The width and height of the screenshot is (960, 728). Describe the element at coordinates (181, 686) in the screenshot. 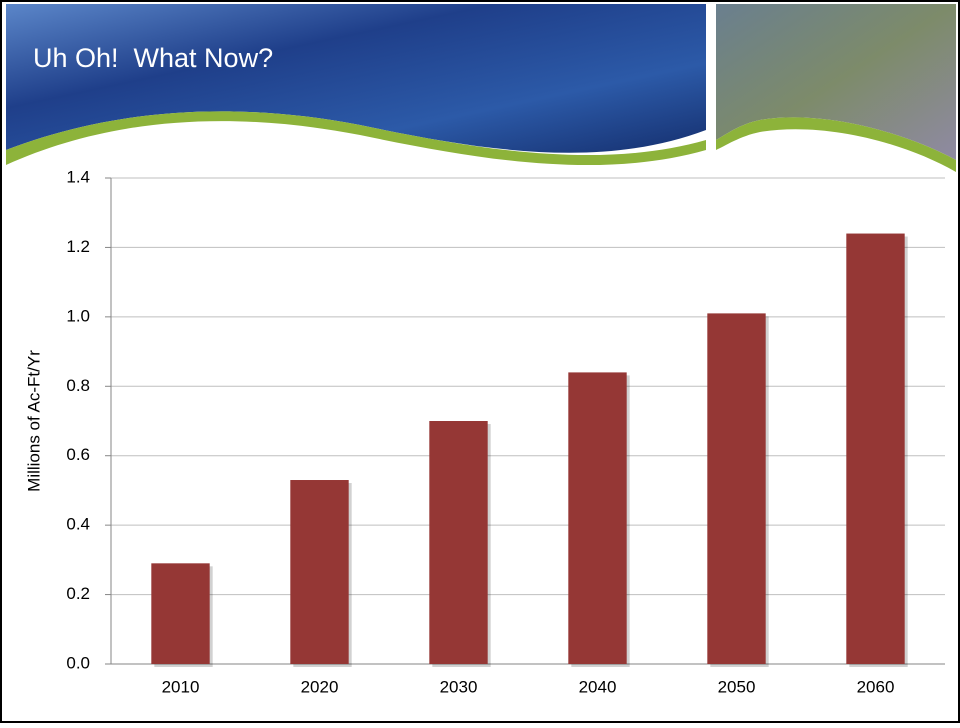

I see `x-tick-label: 2010` at that location.